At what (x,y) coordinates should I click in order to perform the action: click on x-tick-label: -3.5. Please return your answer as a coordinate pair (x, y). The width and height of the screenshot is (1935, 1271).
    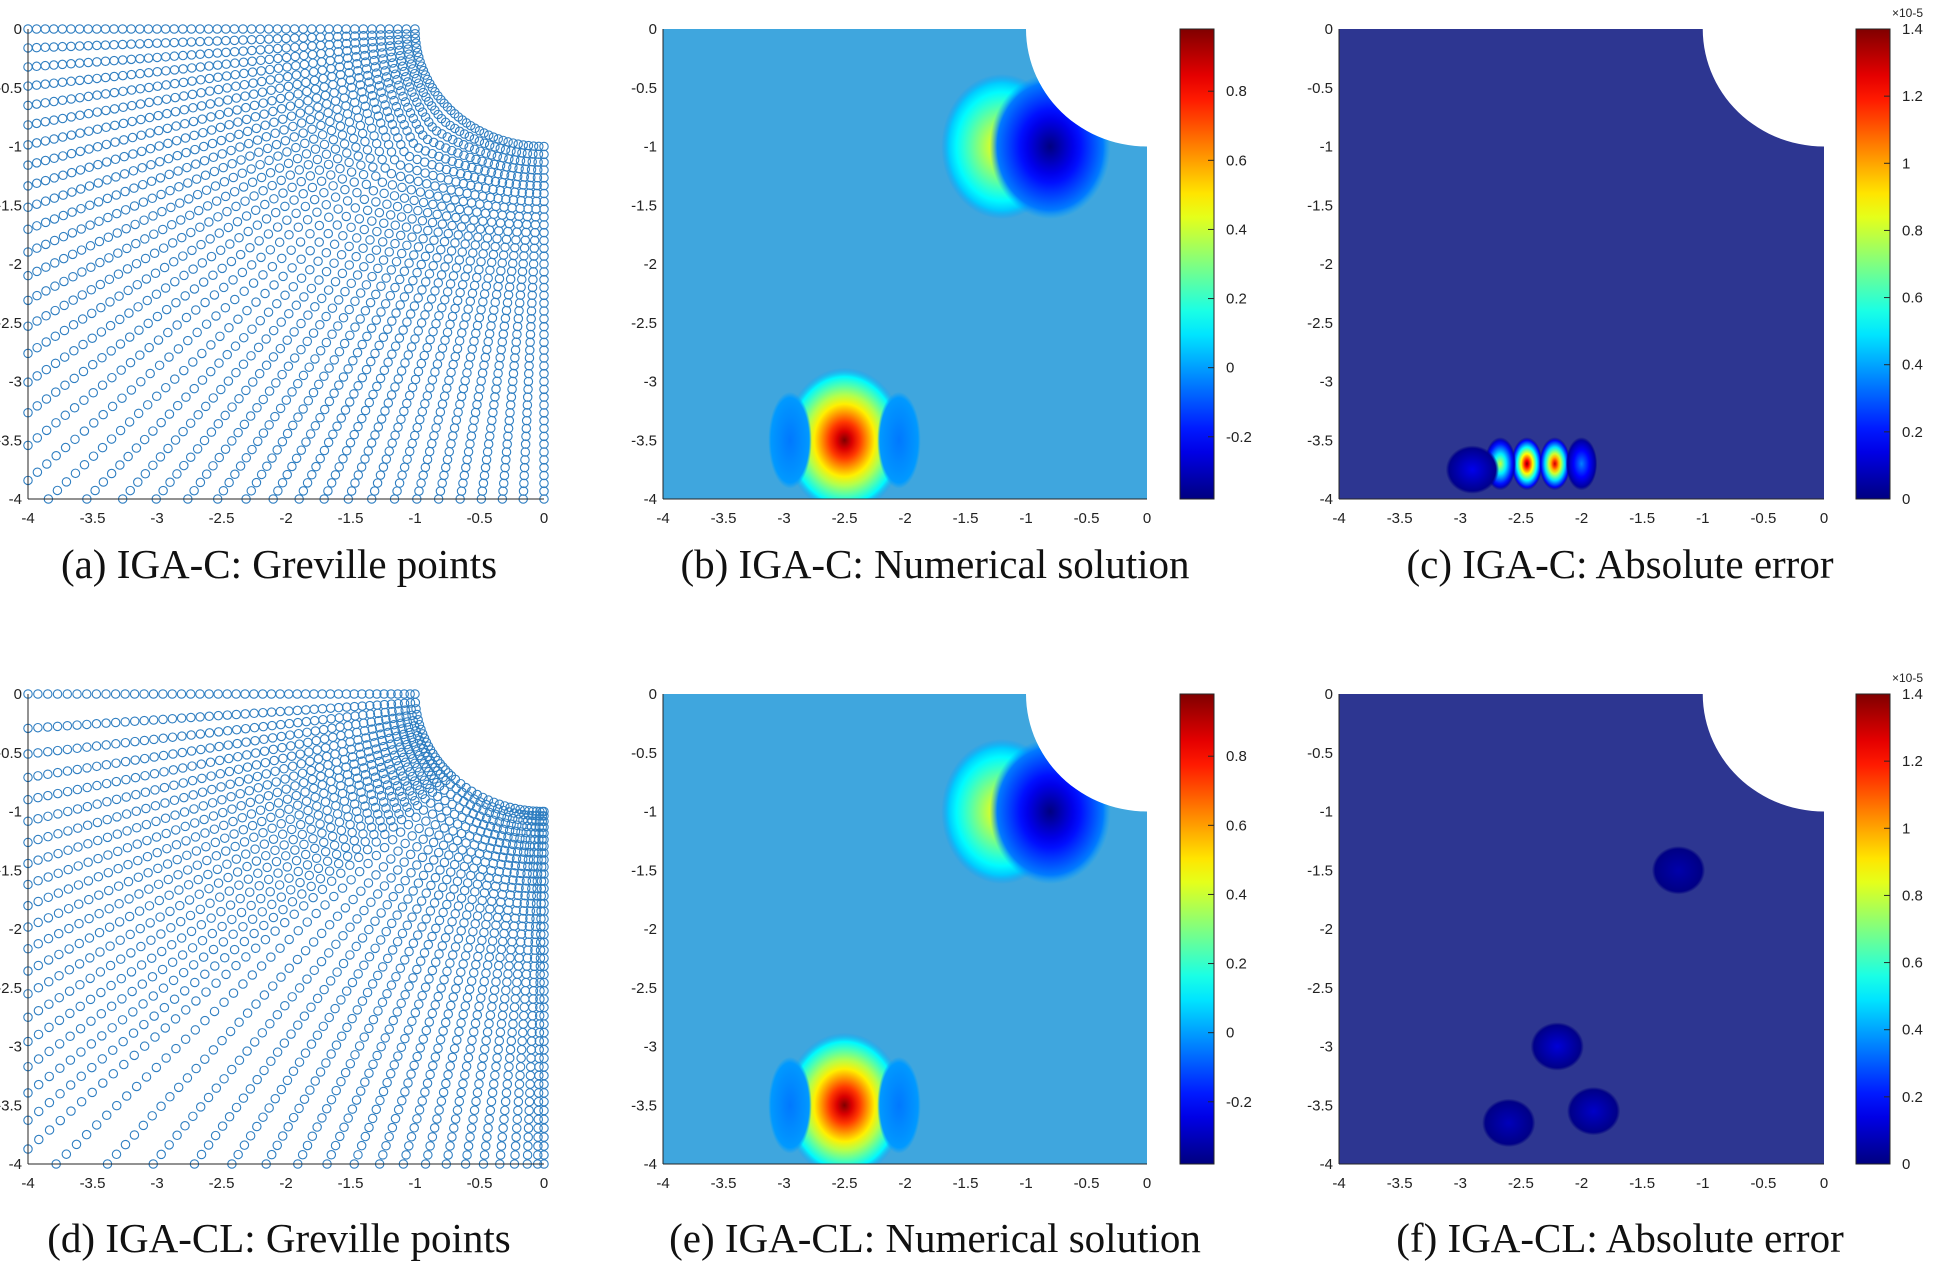
    Looking at the image, I should click on (1400, 518).